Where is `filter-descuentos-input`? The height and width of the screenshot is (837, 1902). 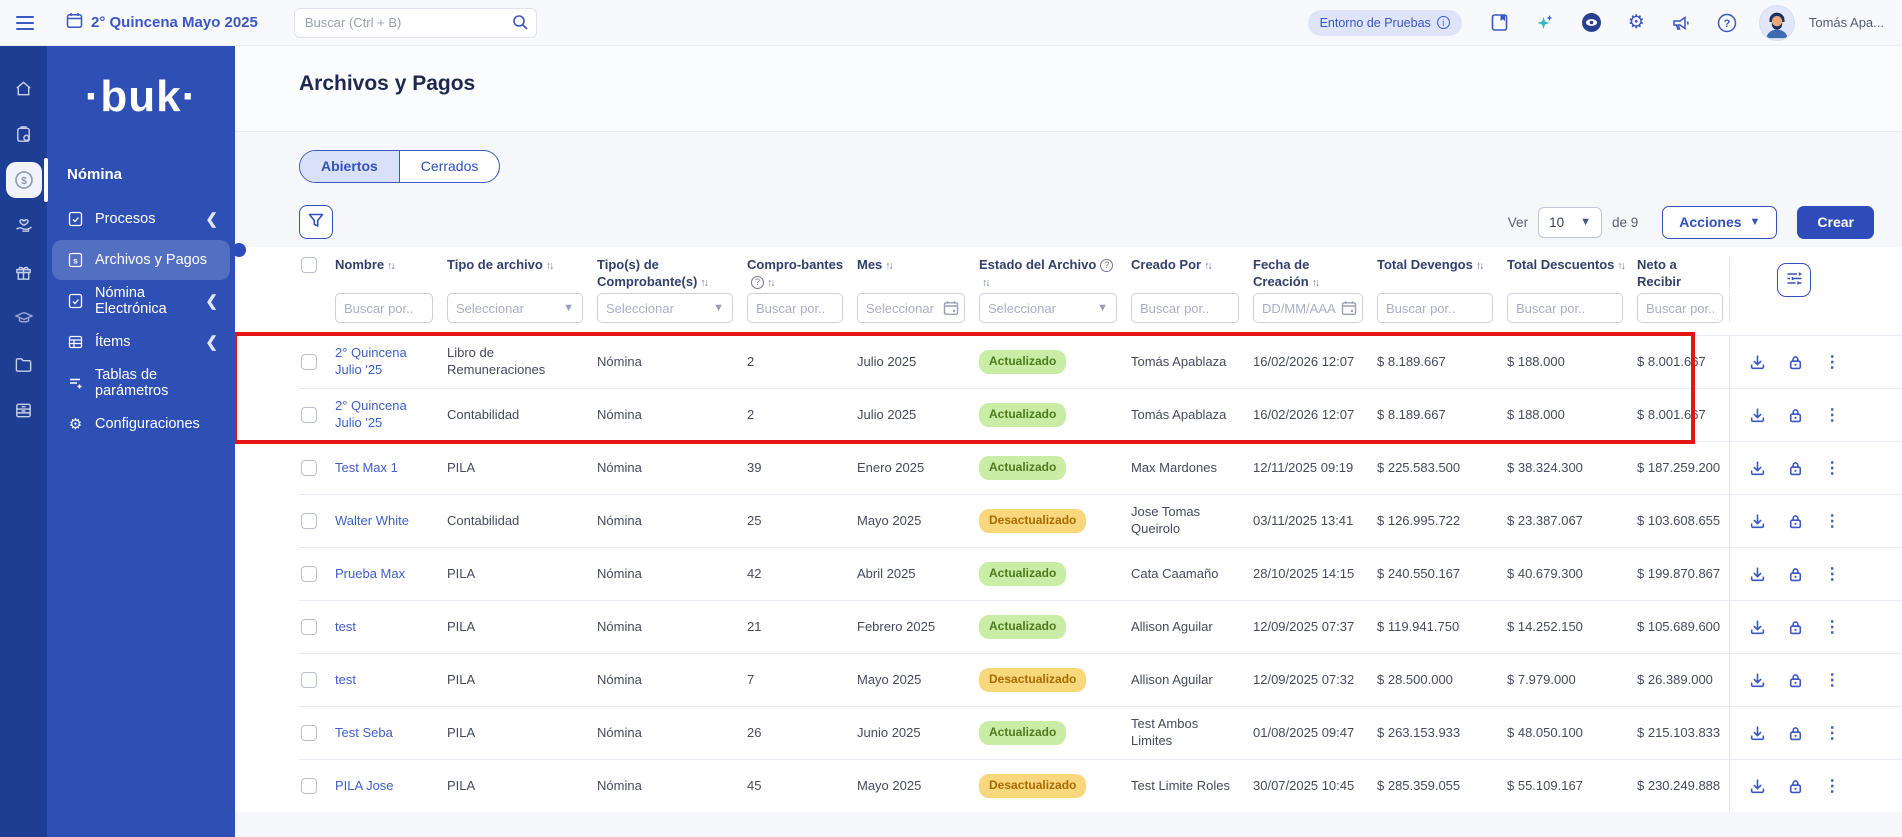
filter-descuentos-input is located at coordinates (1565, 308).